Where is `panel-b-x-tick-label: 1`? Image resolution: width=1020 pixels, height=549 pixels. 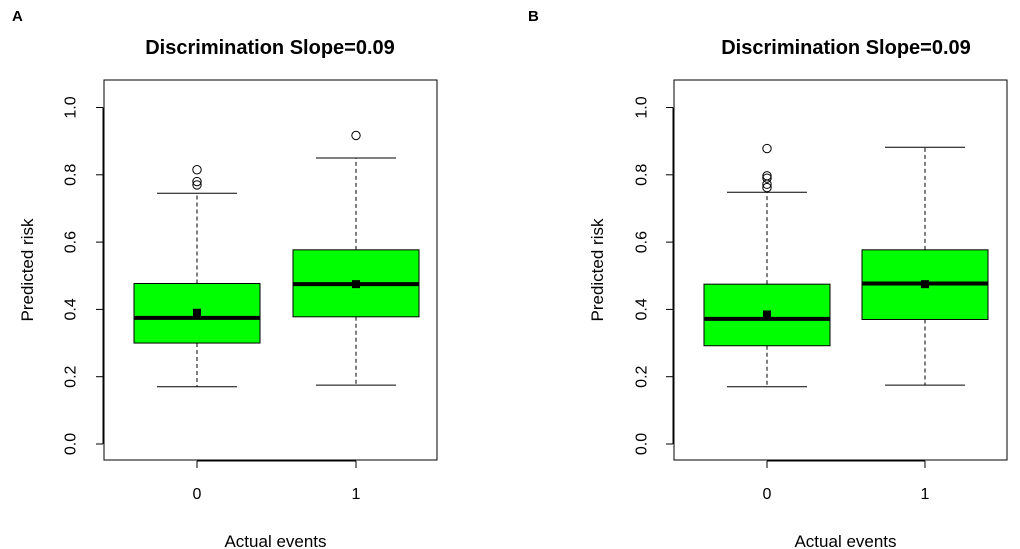
panel-b-x-tick-label: 1 is located at coordinates (925, 494).